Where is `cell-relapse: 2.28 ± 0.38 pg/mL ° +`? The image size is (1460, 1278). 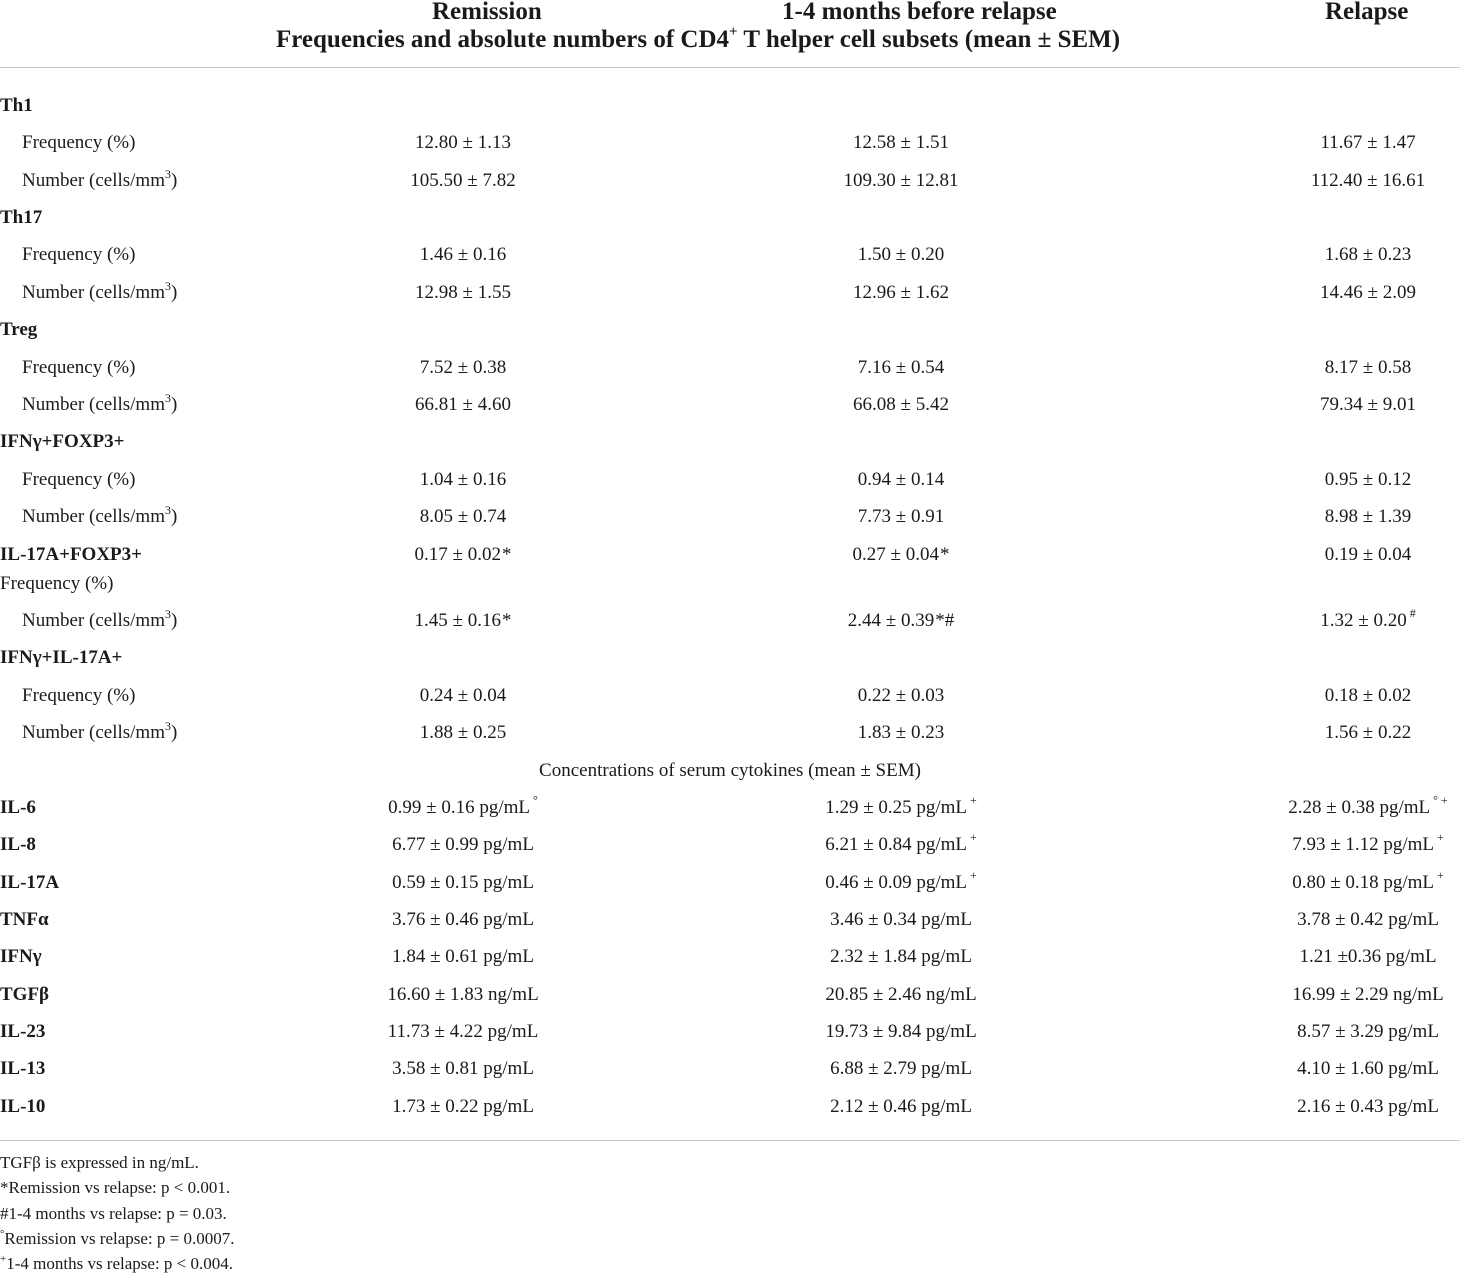 cell-relapse: 2.28 ± 0.38 pg/mL ° + is located at coordinates (1368, 805).